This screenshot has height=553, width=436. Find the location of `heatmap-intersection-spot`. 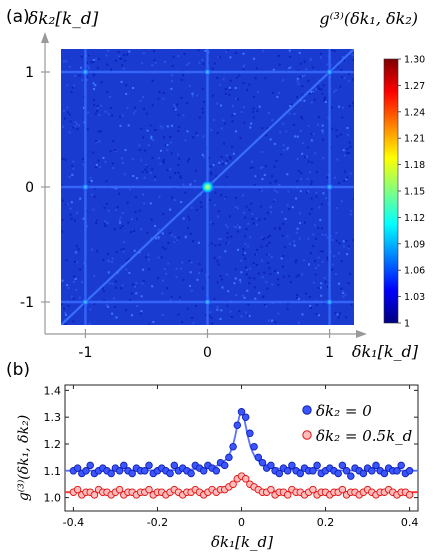

heatmap-intersection-spot is located at coordinates (85, 187).